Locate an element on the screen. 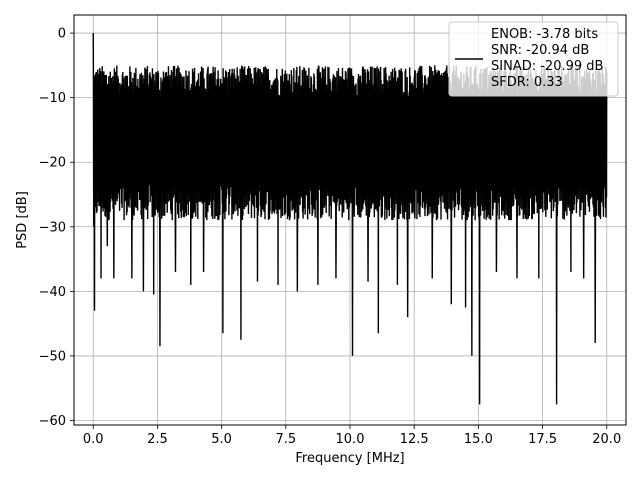 This screenshot has width=640, height=480. x-axis-label: Frequency [MHz] is located at coordinates (349, 458).